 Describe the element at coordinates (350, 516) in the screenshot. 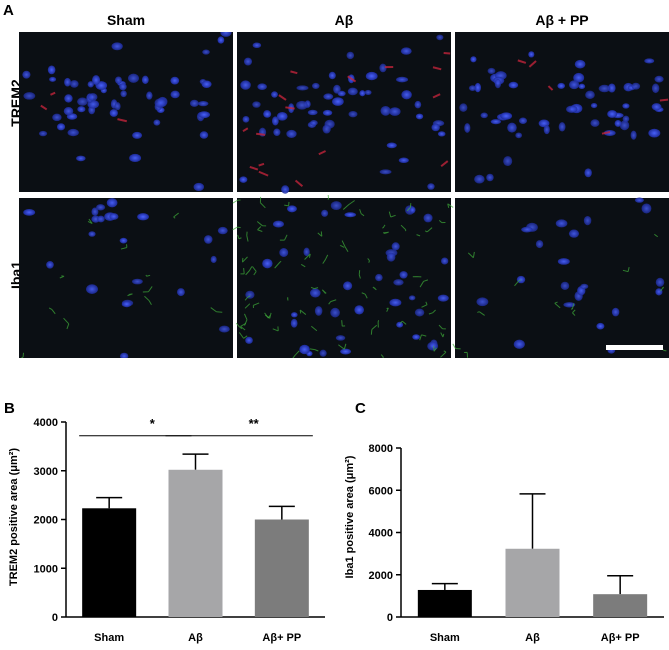

I see `chart-c-ylabel: Iba1 positive area (μm²)` at that location.